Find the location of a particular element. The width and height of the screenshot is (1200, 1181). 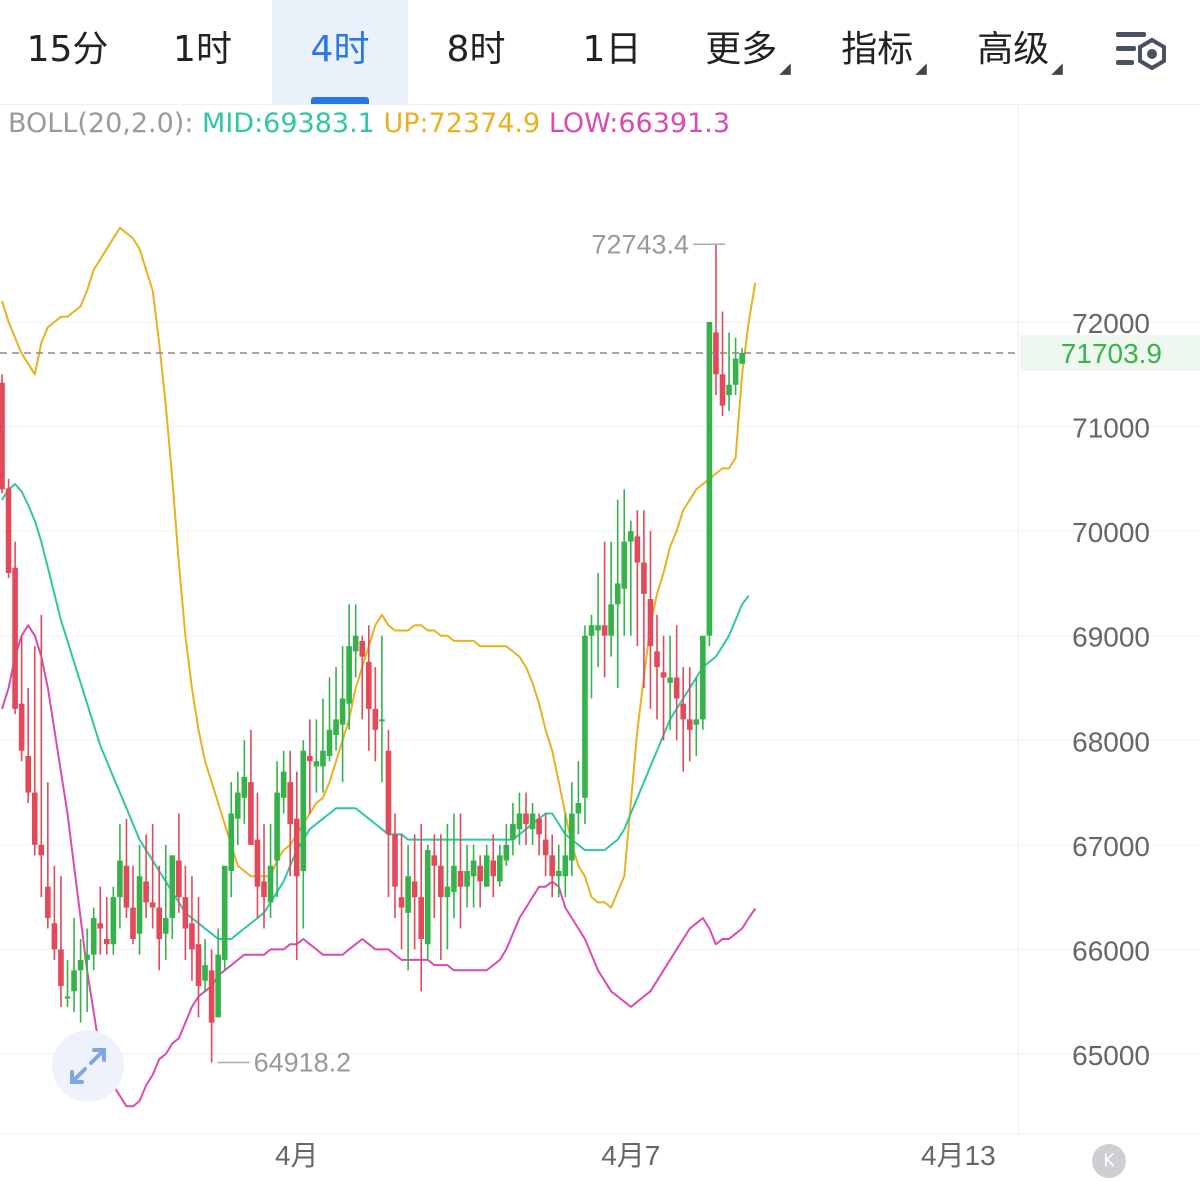

max-price-label: 72743.4 is located at coordinates (640, 244).